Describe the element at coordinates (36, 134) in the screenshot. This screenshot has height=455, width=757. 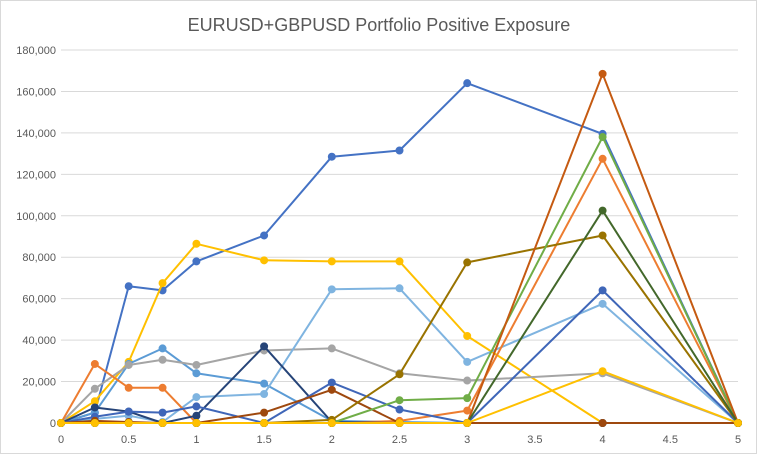
I see `y-tick-label: 140,000` at that location.